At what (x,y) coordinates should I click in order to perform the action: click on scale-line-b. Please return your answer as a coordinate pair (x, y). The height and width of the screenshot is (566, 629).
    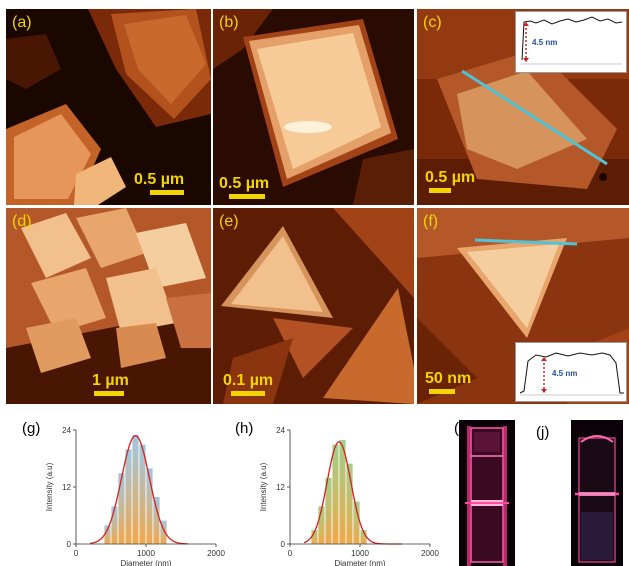
    Looking at the image, I should click on (247, 196).